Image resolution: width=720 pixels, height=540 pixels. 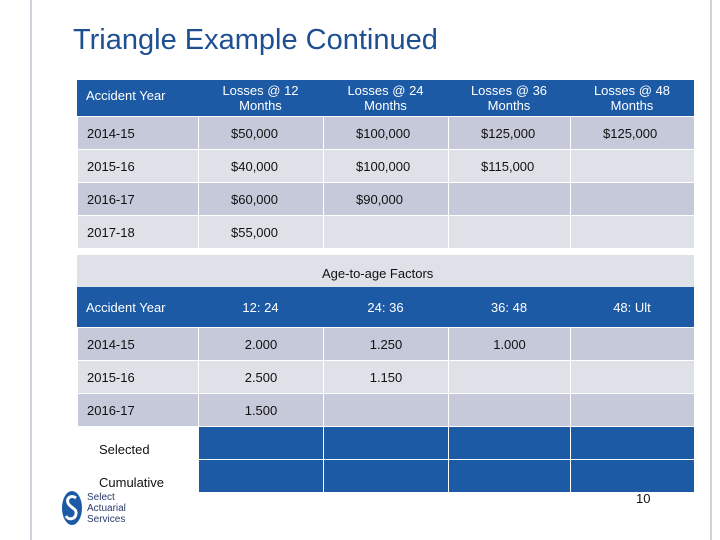 What do you see at coordinates (260, 98) in the screenshot?
I see `column-header: Losses @ 12 Months` at bounding box center [260, 98].